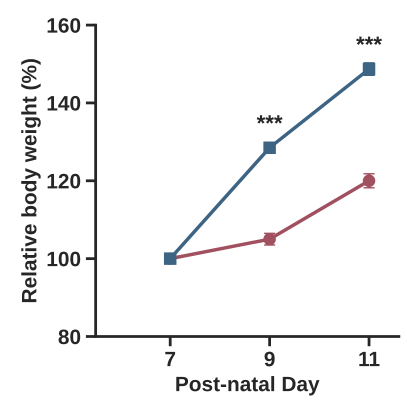 This screenshot has height=418, width=407. I want to click on x-axis-title: Post-natal Day, so click(248, 386).